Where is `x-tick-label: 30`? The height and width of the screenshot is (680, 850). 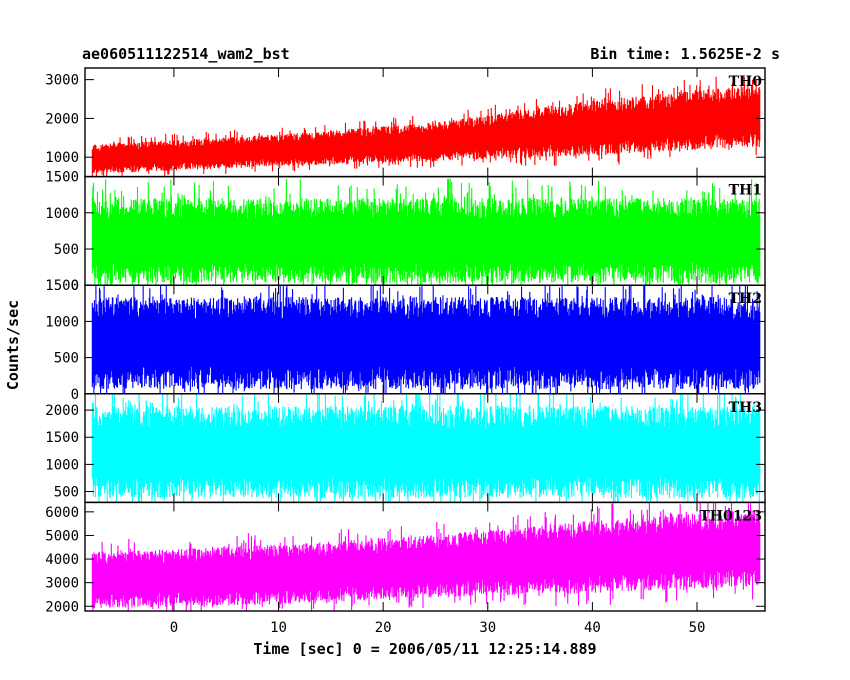 x-tick-label: 30 is located at coordinates (487, 628).